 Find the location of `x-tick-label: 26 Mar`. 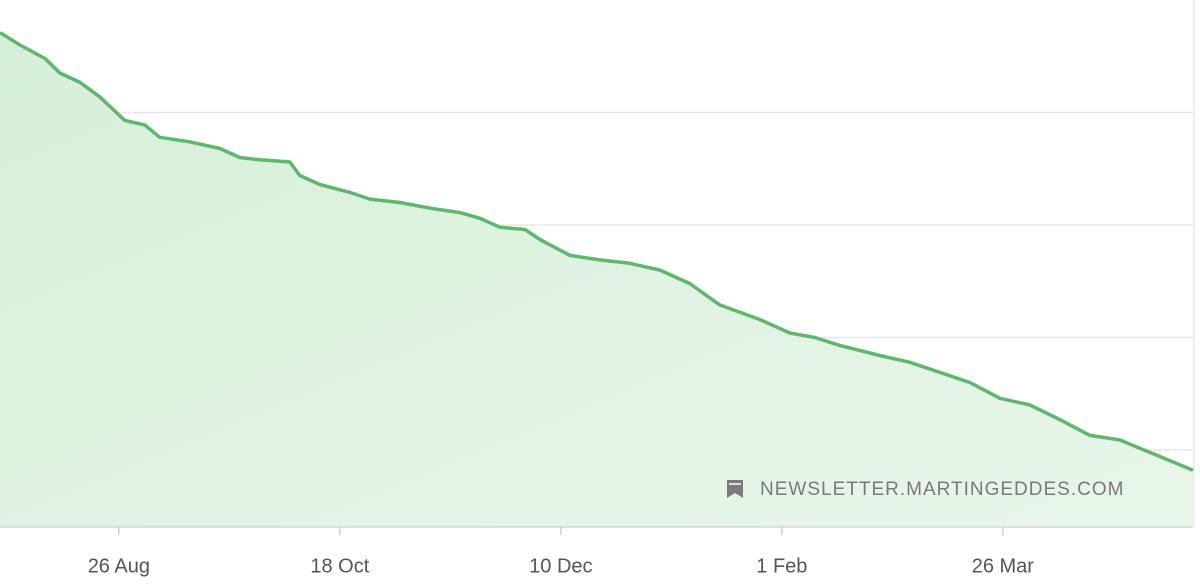

x-tick-label: 26 Mar is located at coordinates (1003, 566).